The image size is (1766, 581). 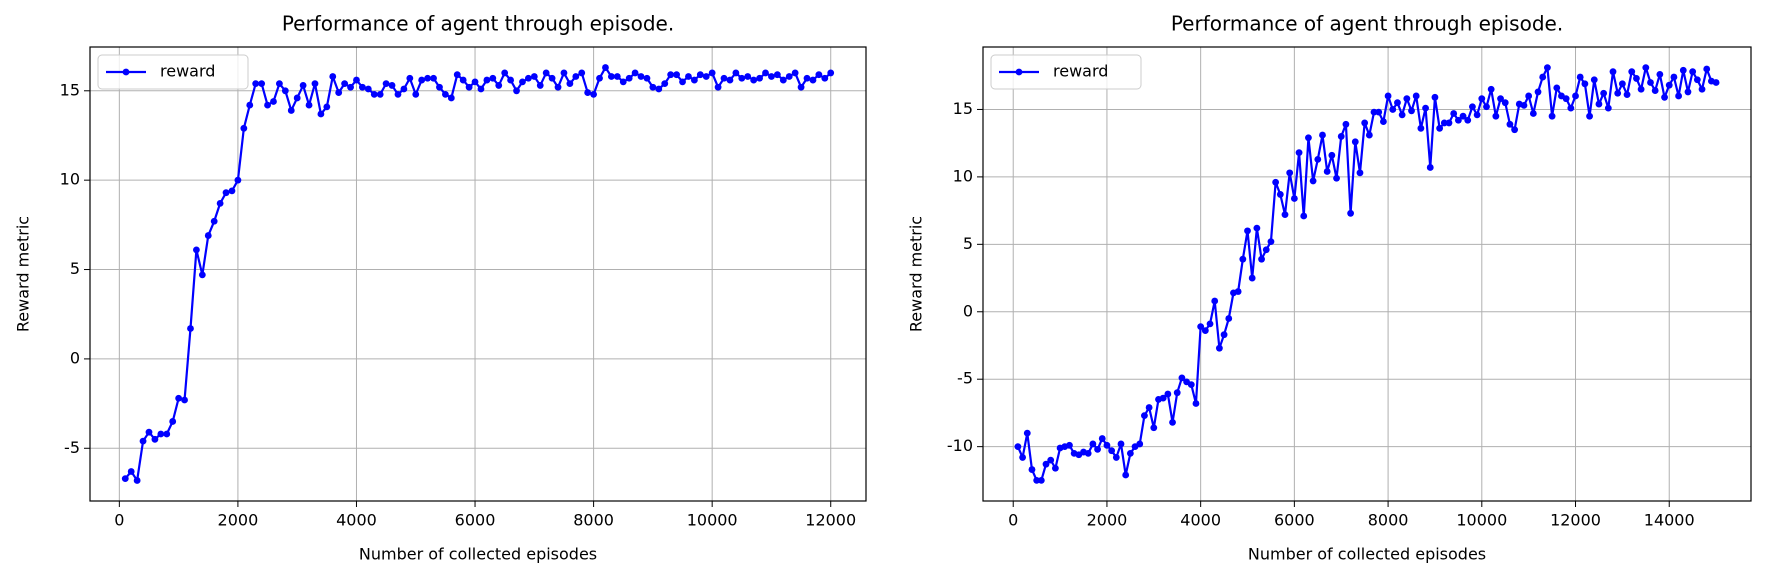 What do you see at coordinates (75, 268) in the screenshot?
I see `y-tick-label: 5` at bounding box center [75, 268].